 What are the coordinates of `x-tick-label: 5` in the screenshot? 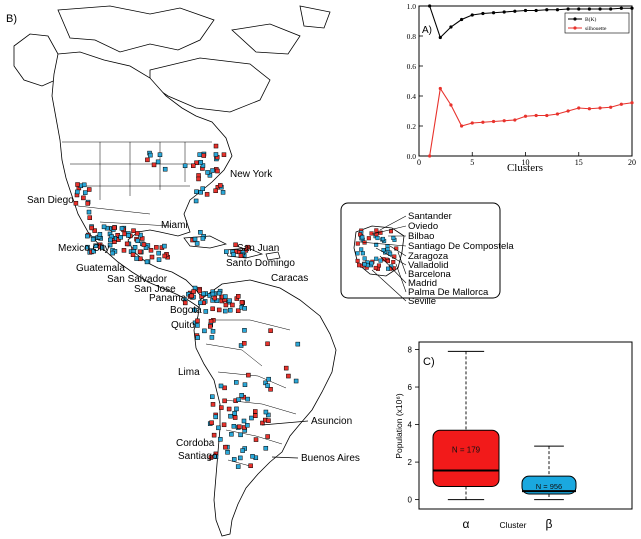 It's located at (472, 162).